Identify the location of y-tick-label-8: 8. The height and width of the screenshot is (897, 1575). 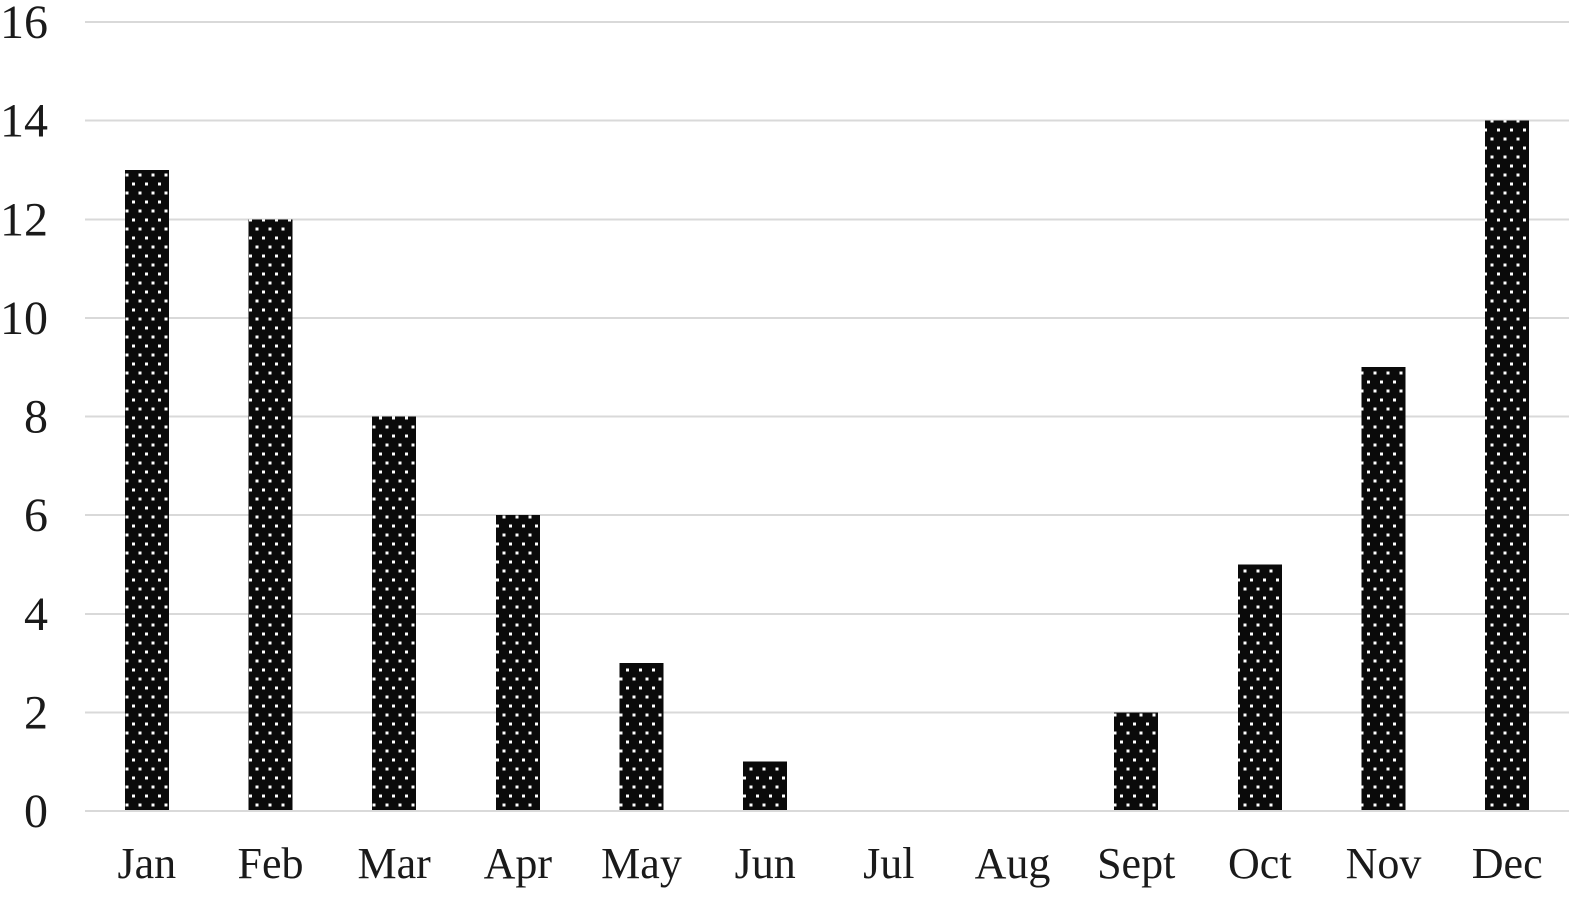
(36, 417).